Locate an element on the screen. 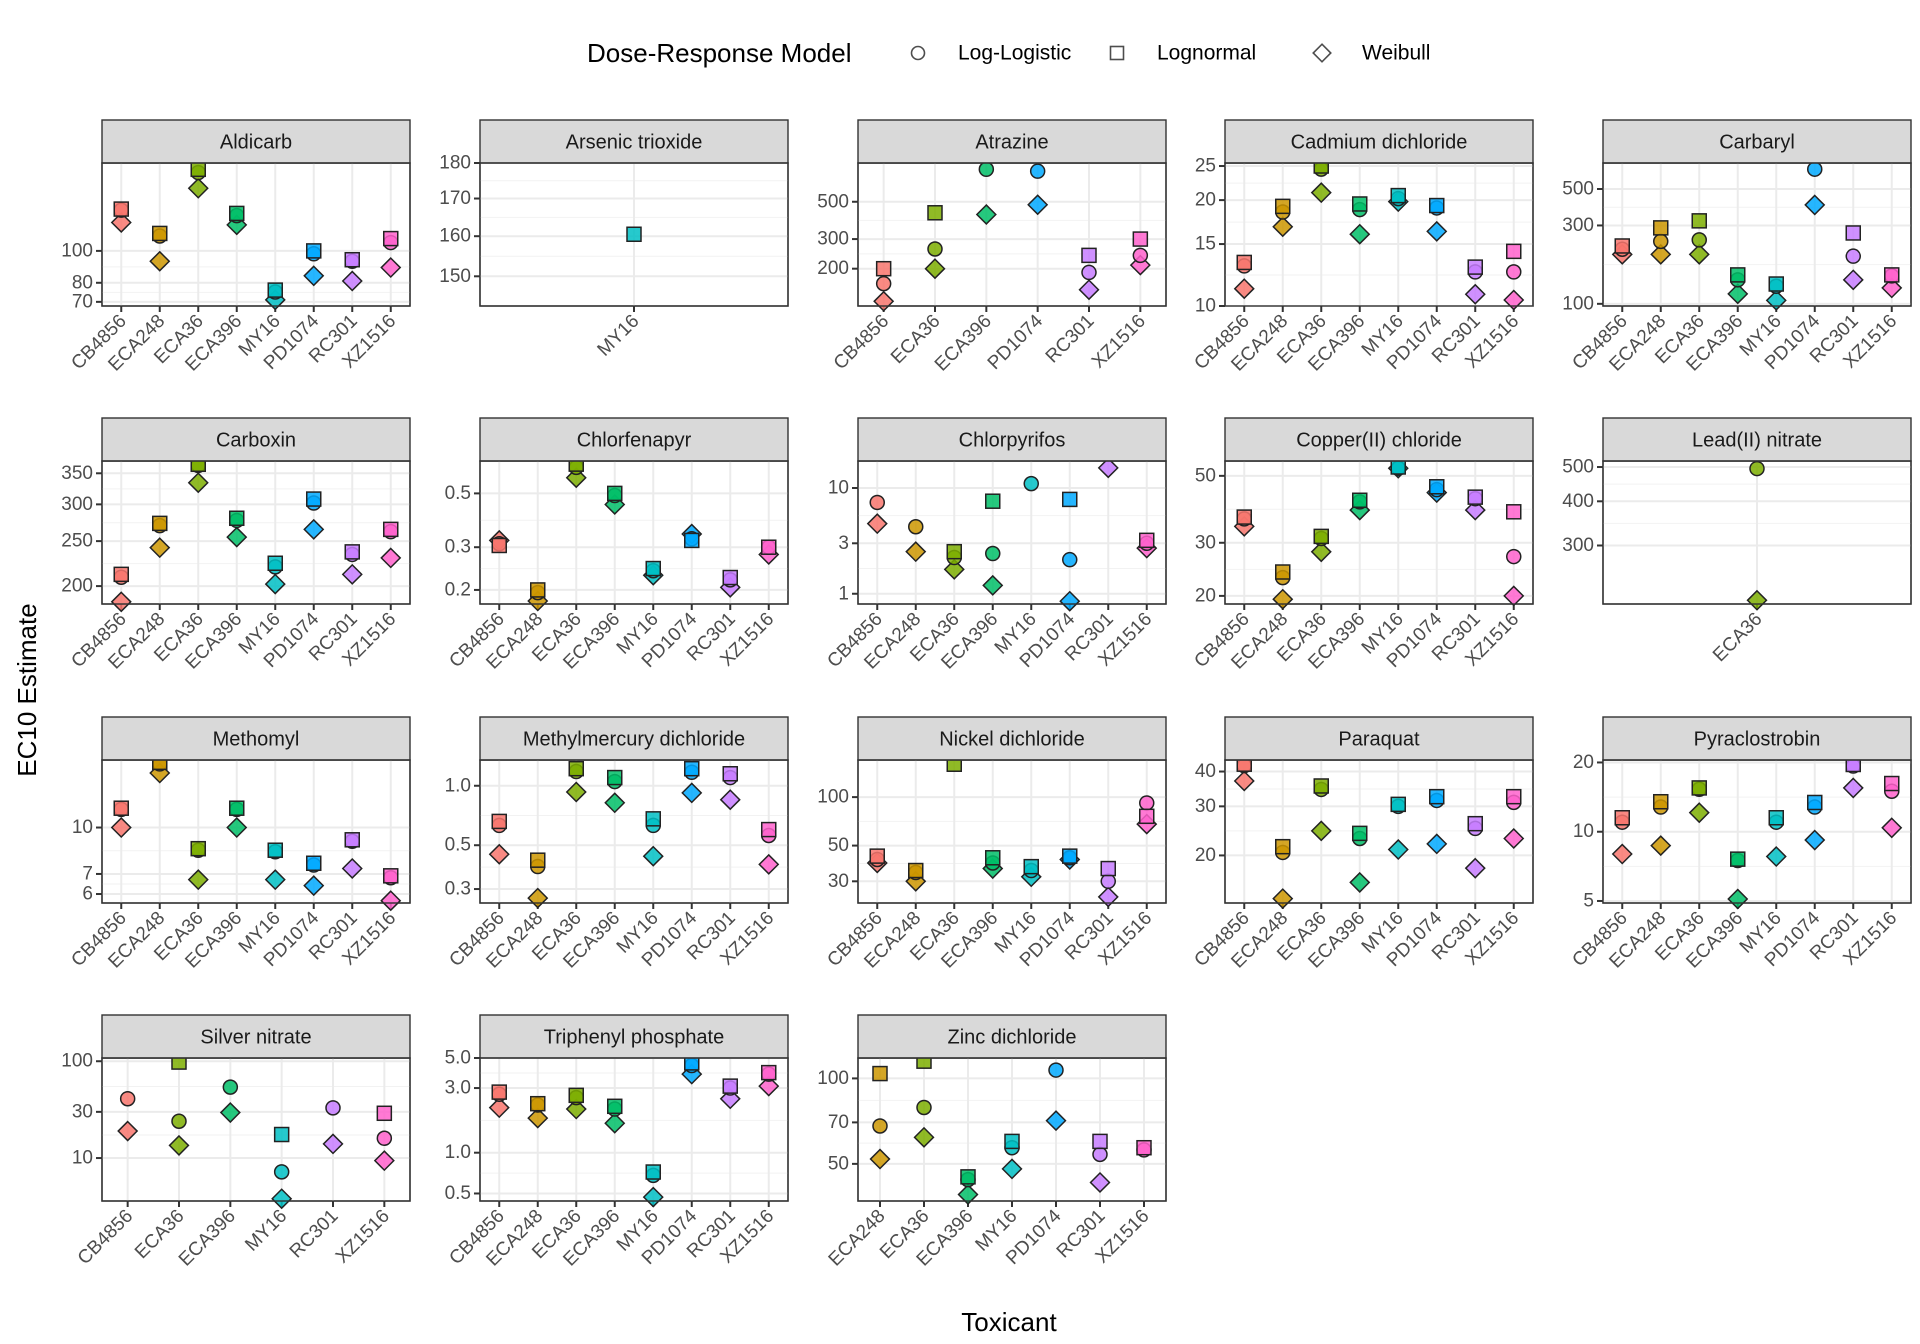  data-point-lognormal-pd1074 is located at coordinates (1437, 796).